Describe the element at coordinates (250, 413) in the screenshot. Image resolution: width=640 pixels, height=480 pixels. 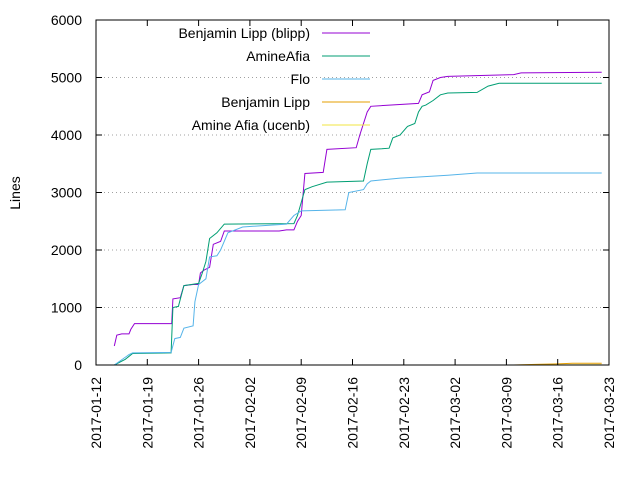
I see `x-tick-label: 2017-02-02` at that location.